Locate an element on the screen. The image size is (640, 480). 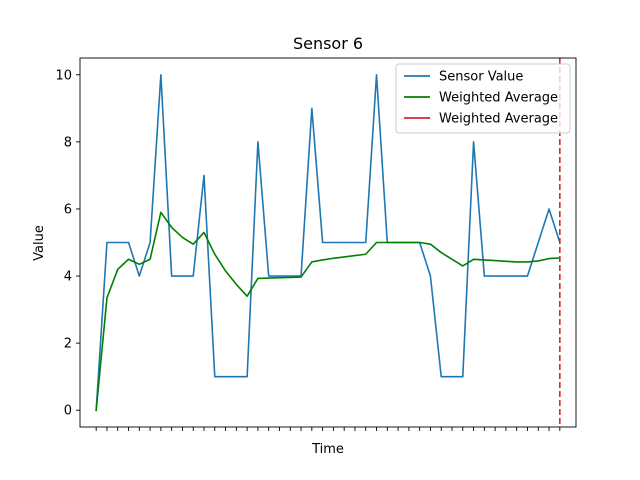
legend-label-2: Weighted Average is located at coordinates (498, 119).